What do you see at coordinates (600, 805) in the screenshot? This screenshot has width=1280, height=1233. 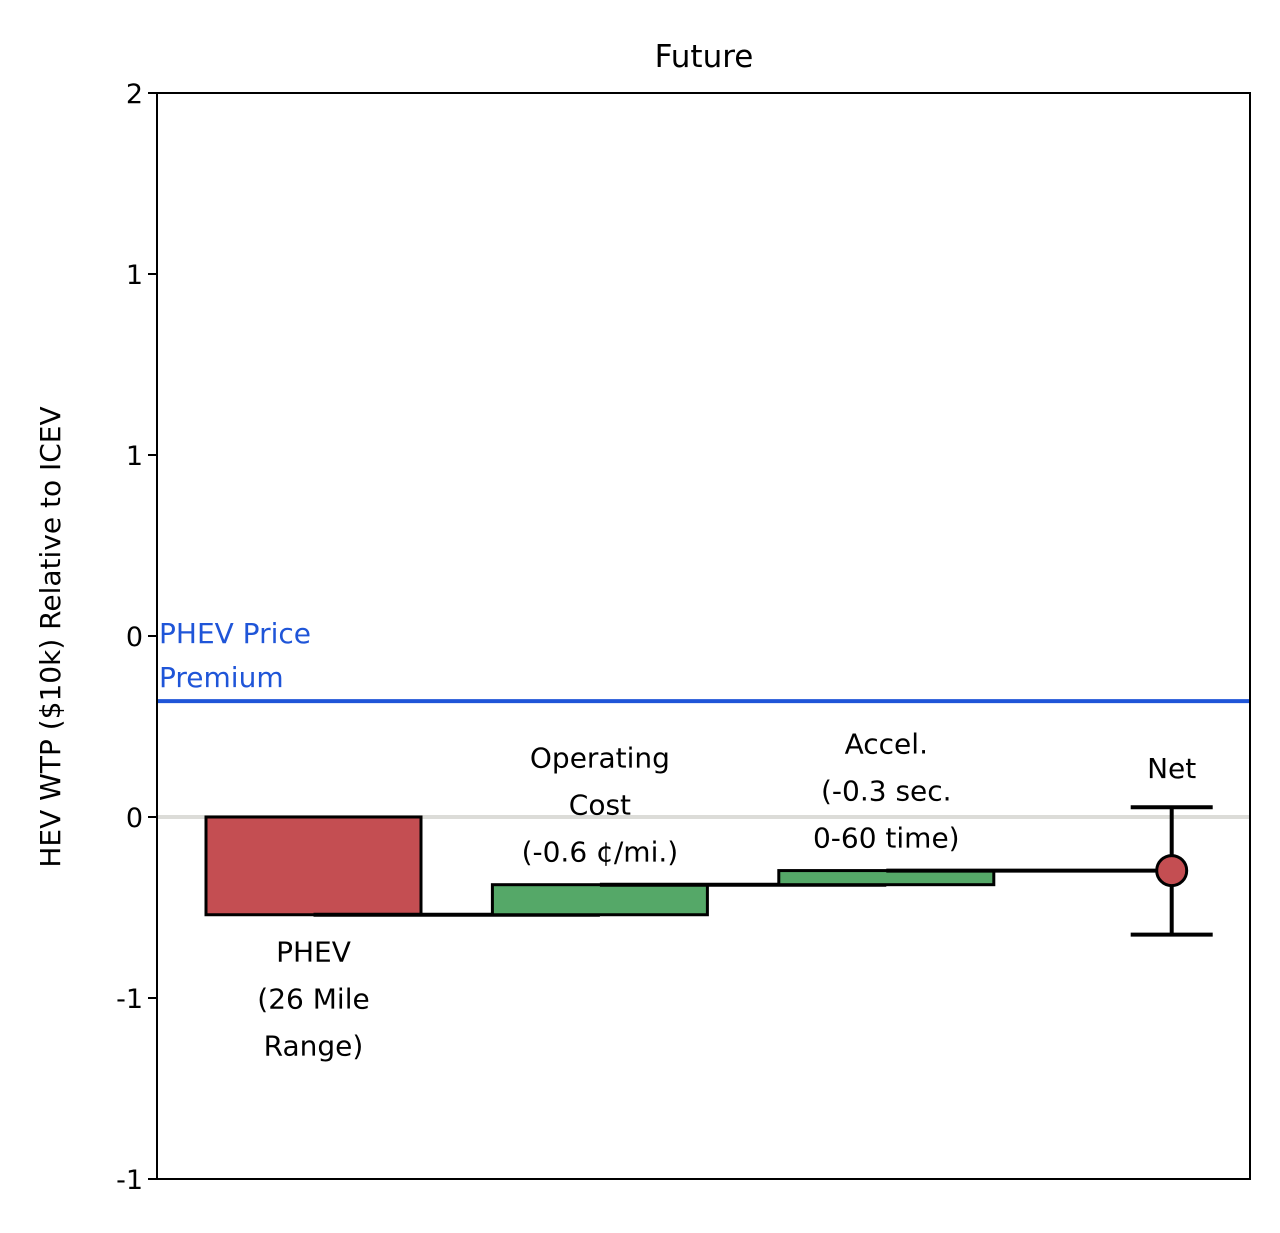 I see `step-label: Cost` at bounding box center [600, 805].